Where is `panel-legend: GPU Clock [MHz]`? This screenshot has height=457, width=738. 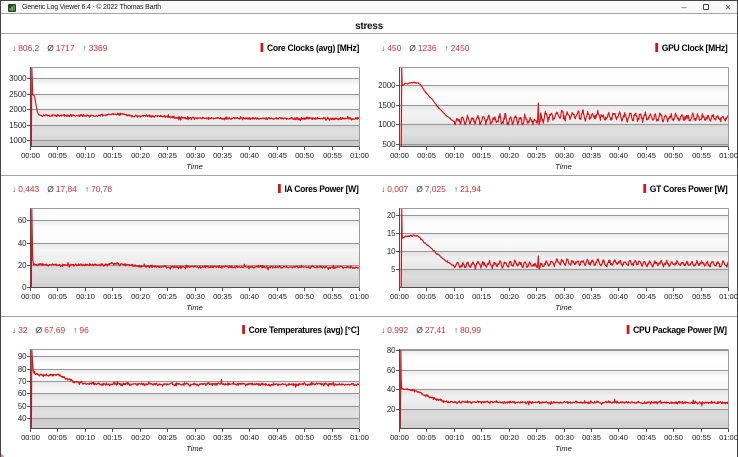
panel-legend: GPU Clock [MHz] is located at coordinates (690, 47).